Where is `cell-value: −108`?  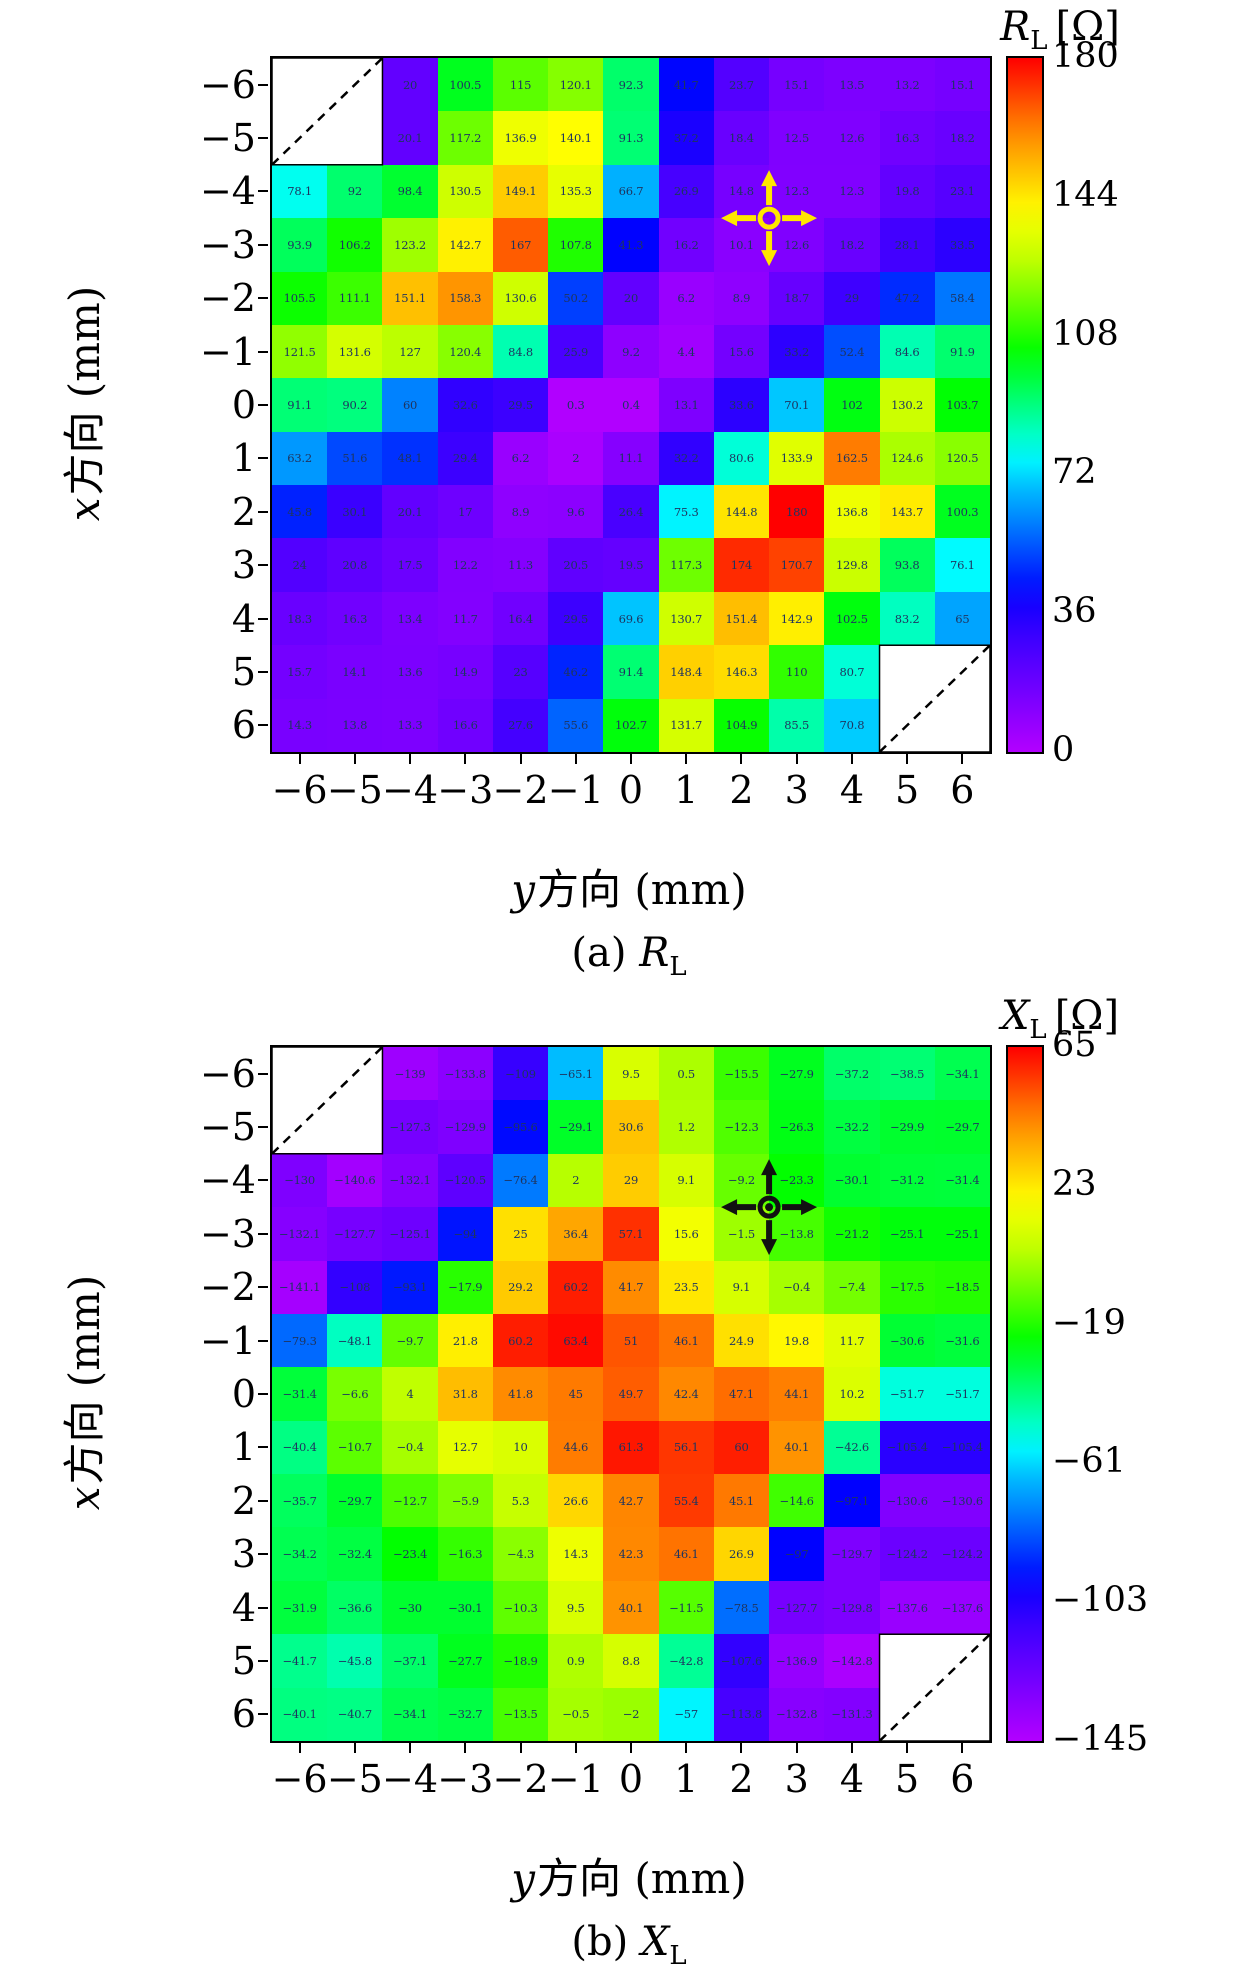 cell-value: −108 is located at coordinates (355, 1287).